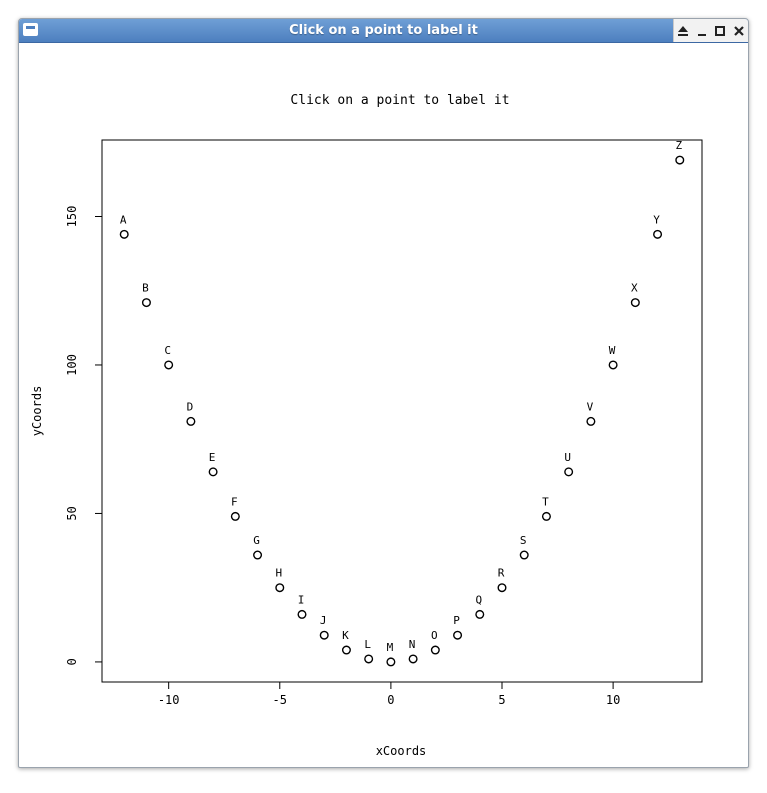  I want to click on point-label: D, so click(190, 406).